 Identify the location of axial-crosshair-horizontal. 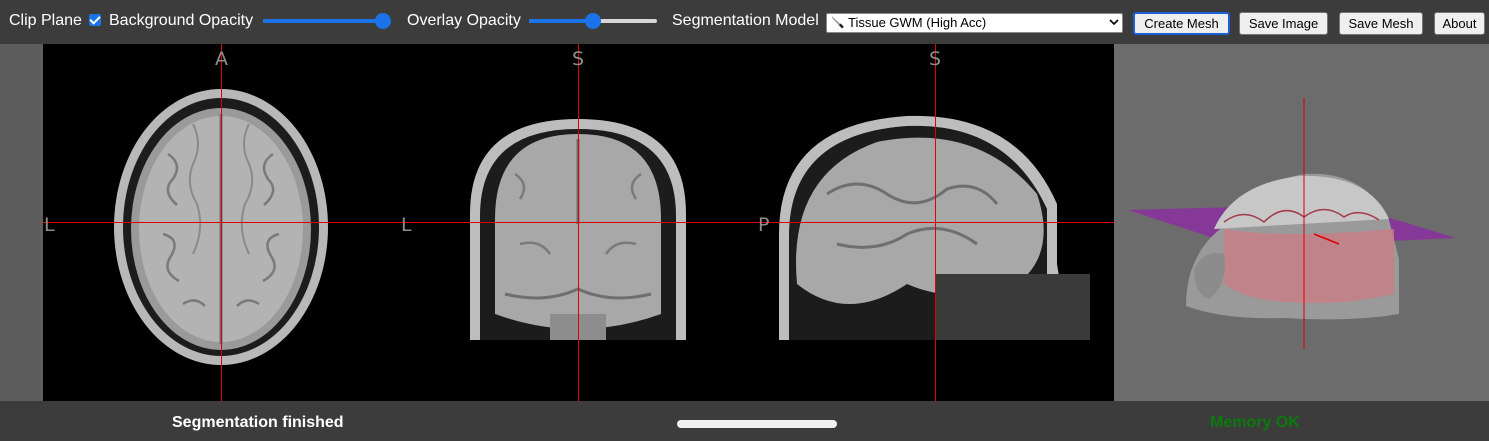
(221, 222).